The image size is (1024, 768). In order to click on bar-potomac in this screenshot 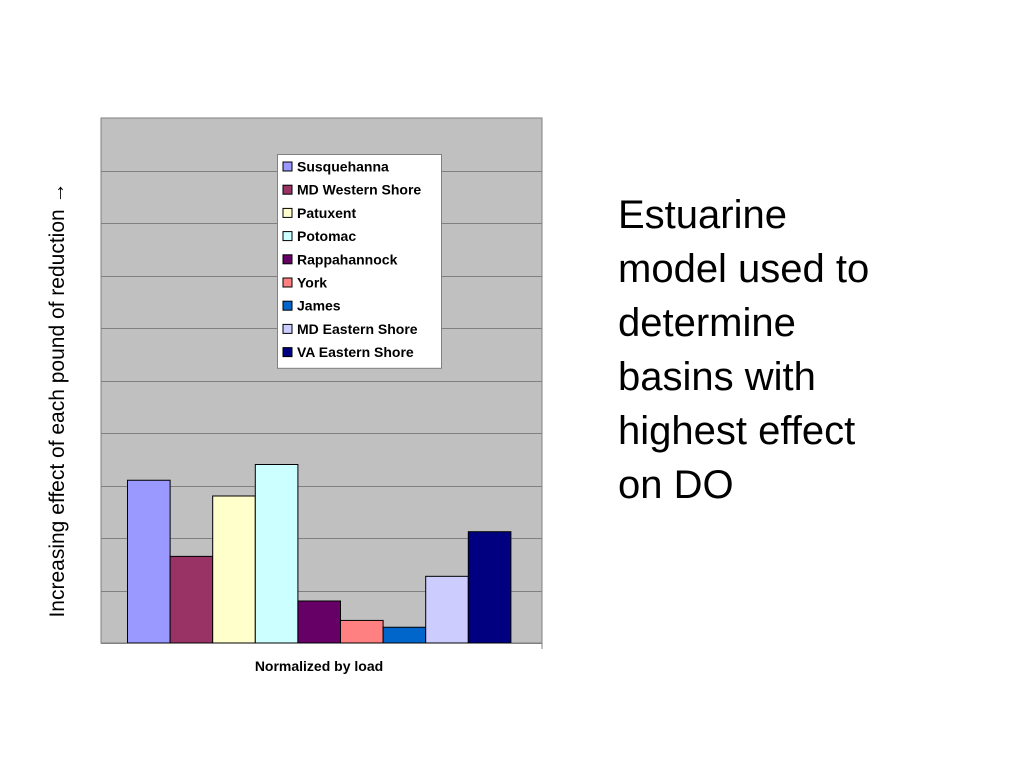, I will do `click(276, 554)`.